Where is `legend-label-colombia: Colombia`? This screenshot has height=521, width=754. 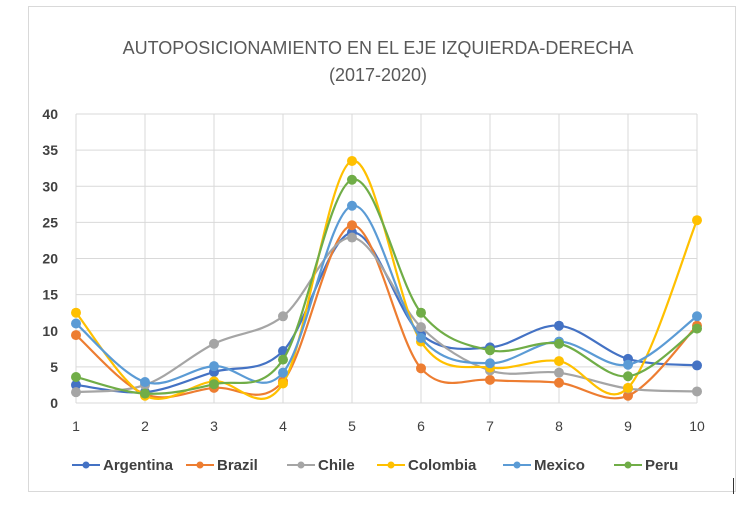
legend-label-colombia: Colombia is located at coordinates (442, 465).